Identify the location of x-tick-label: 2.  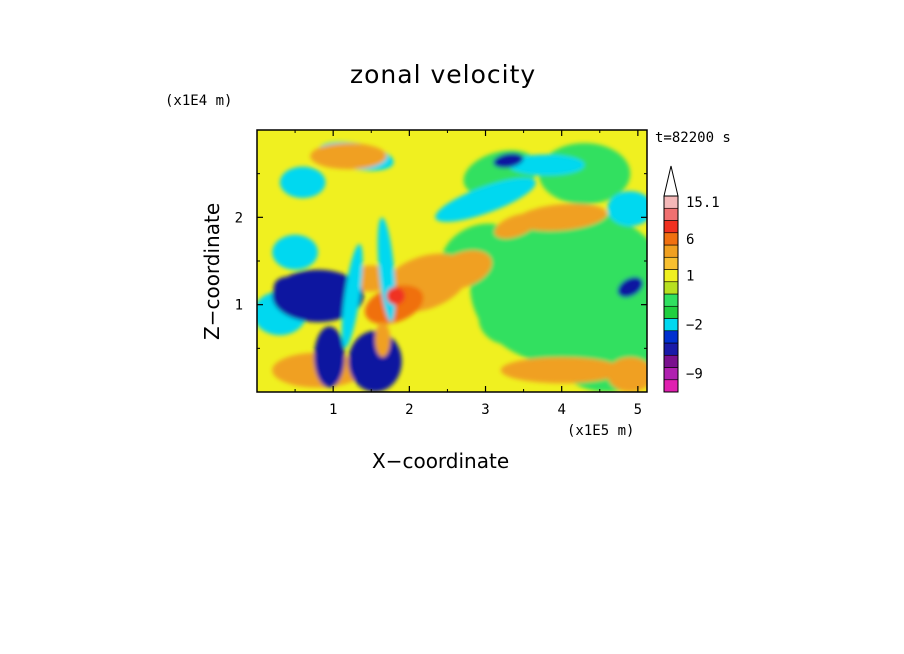
(409, 410).